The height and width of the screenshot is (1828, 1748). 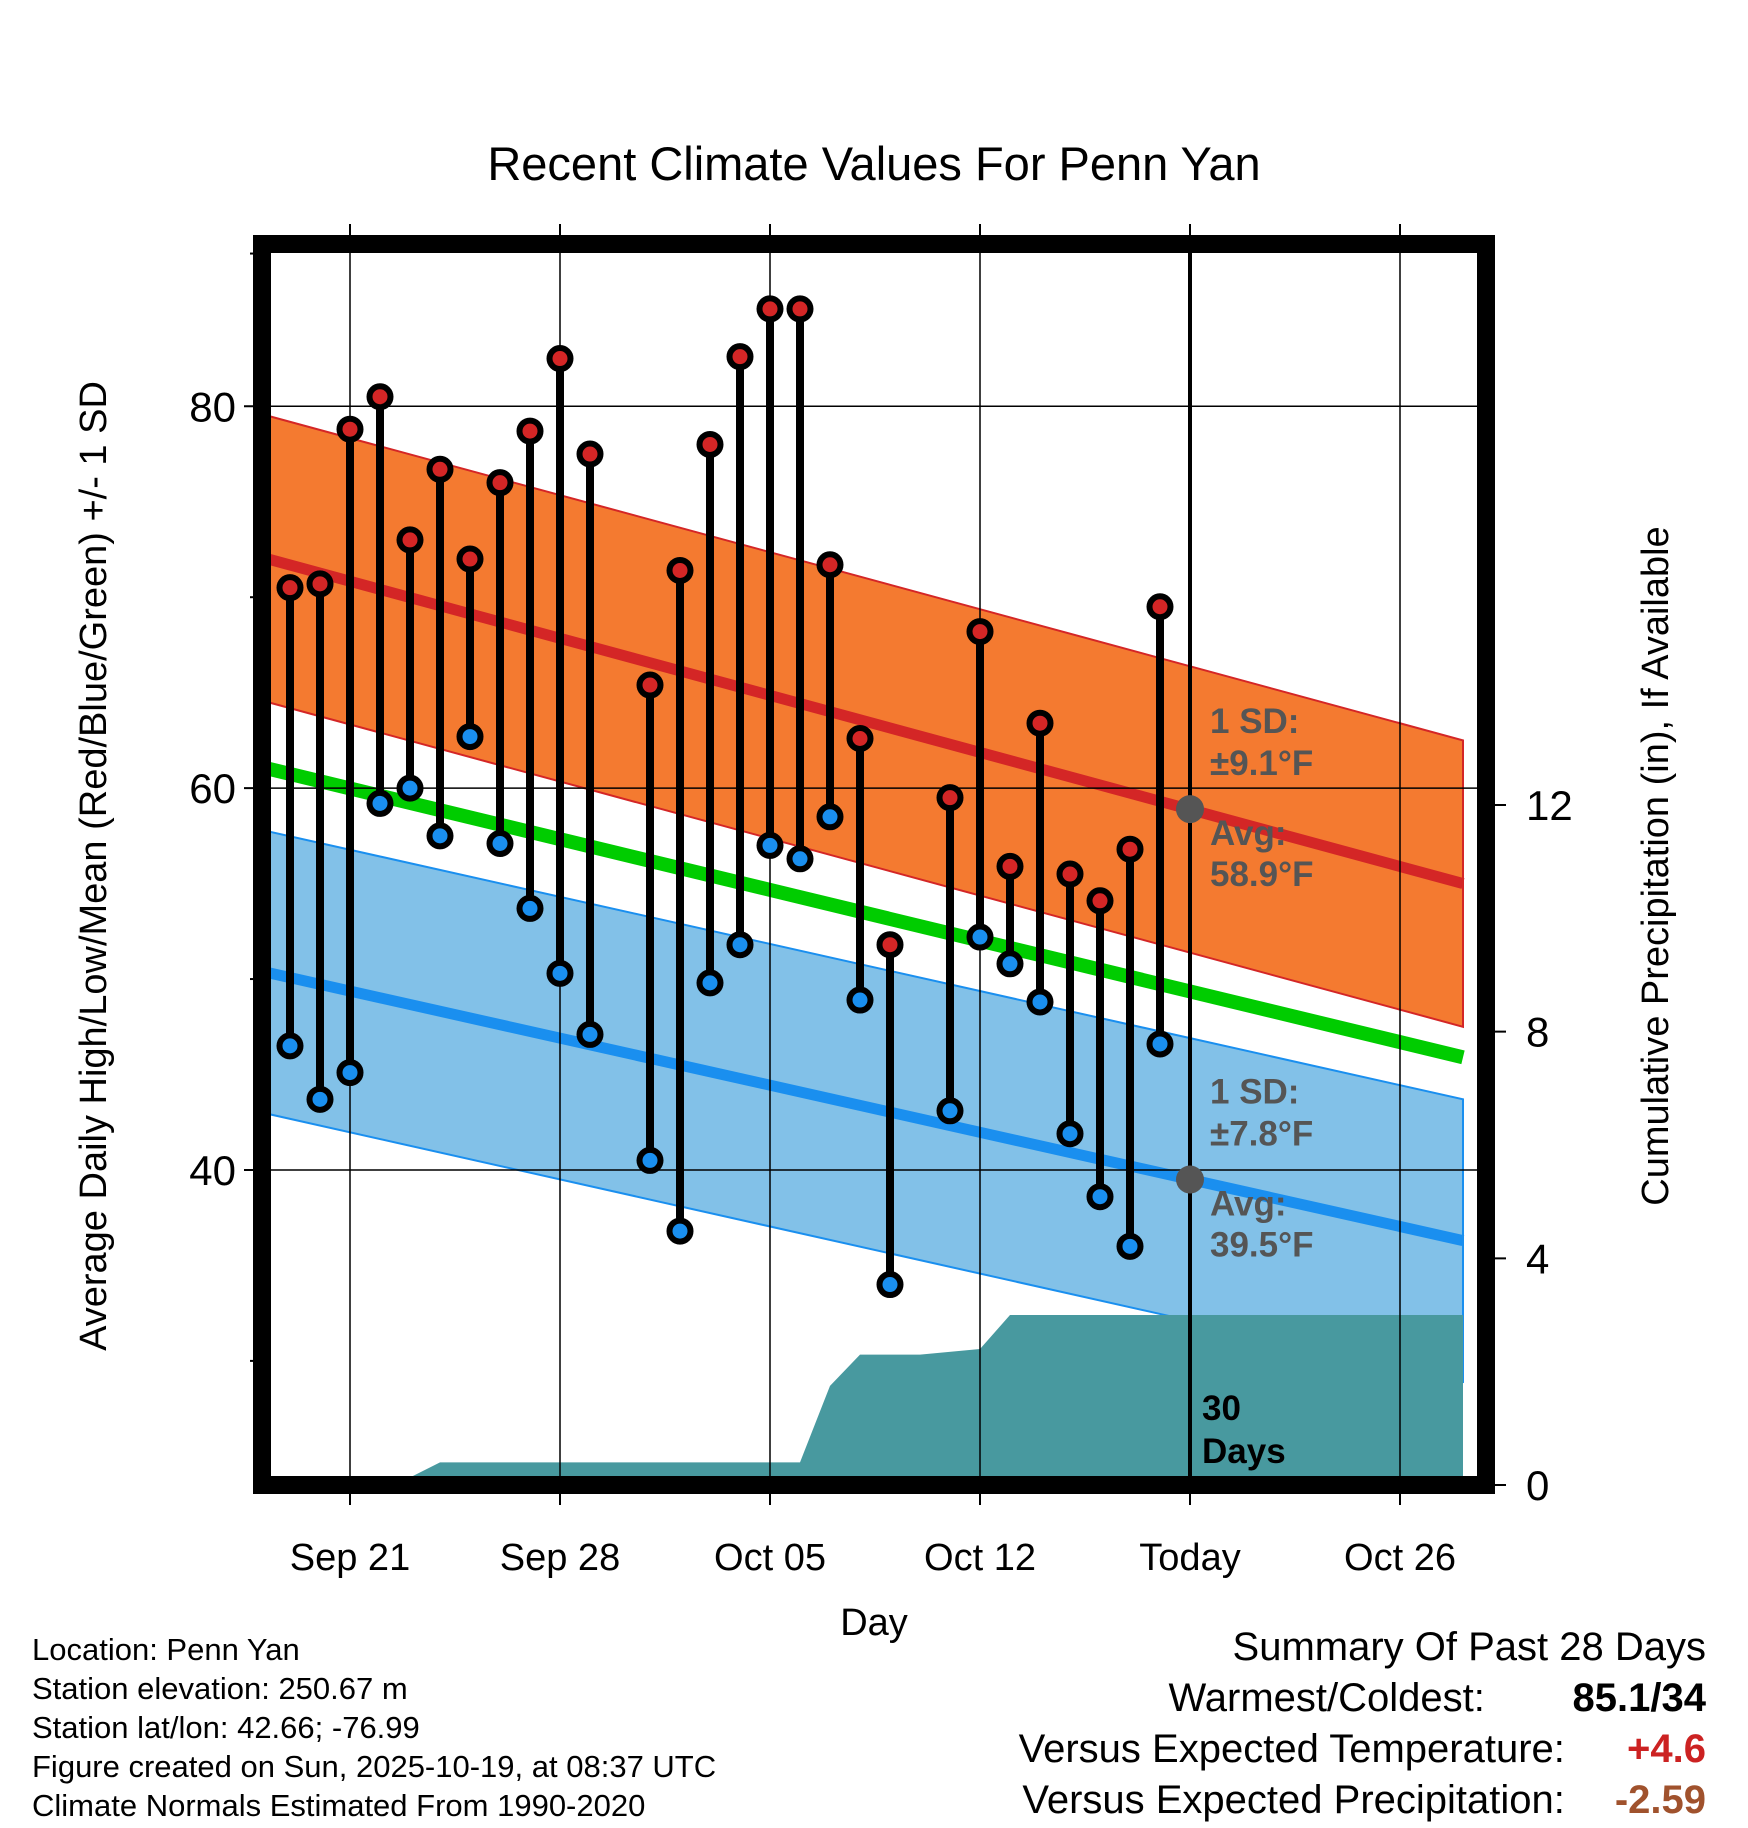 What do you see at coordinates (350, 1558) in the screenshot?
I see `x-tick-label: Sep 21` at bounding box center [350, 1558].